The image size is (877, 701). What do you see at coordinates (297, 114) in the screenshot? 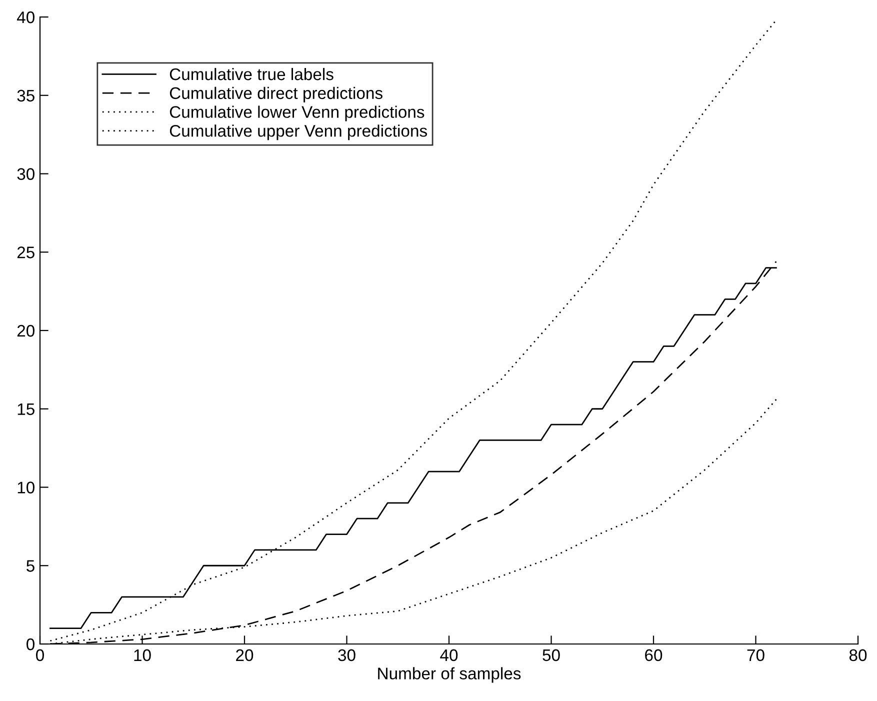
I see `legend-label: Cumulative lower Venn predictions` at bounding box center [297, 114].